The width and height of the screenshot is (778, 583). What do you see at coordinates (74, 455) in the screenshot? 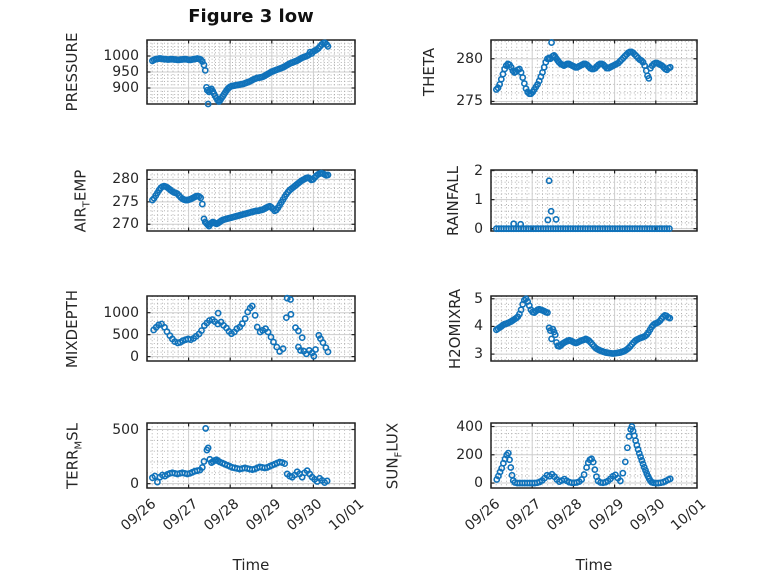
I see `y-axis-label: TERRMSL` at bounding box center [74, 455].